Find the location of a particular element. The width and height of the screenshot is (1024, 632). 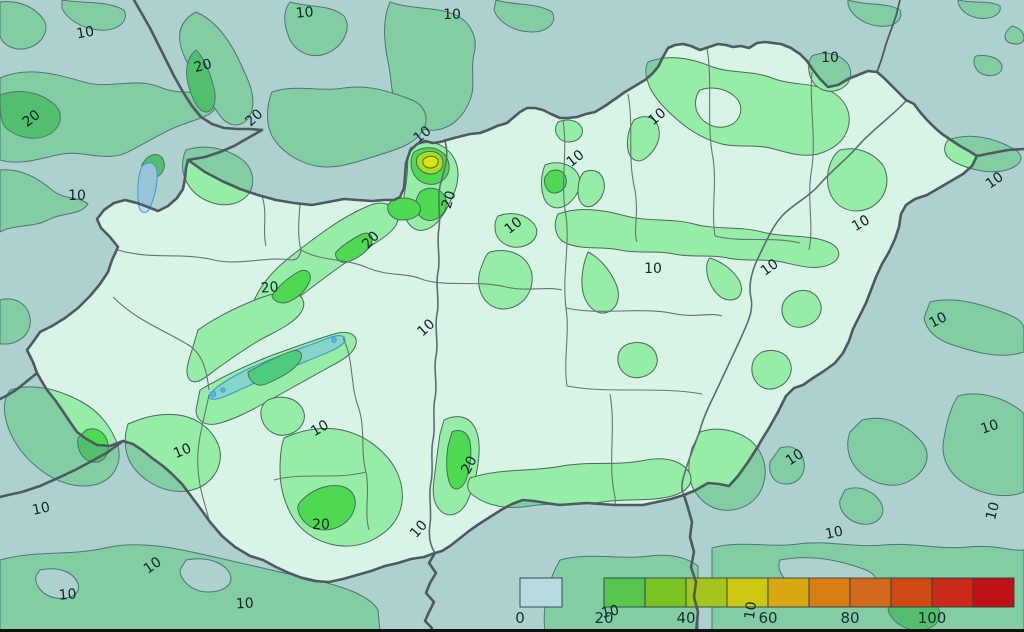

lake-balaton-green-core is located at coordinates (275, 368).